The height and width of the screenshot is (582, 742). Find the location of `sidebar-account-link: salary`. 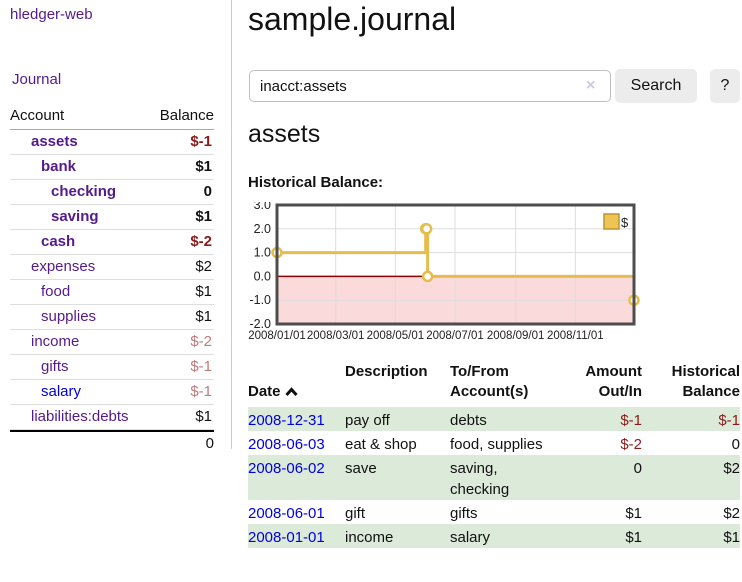

sidebar-account-link: salary is located at coordinates (61, 391).